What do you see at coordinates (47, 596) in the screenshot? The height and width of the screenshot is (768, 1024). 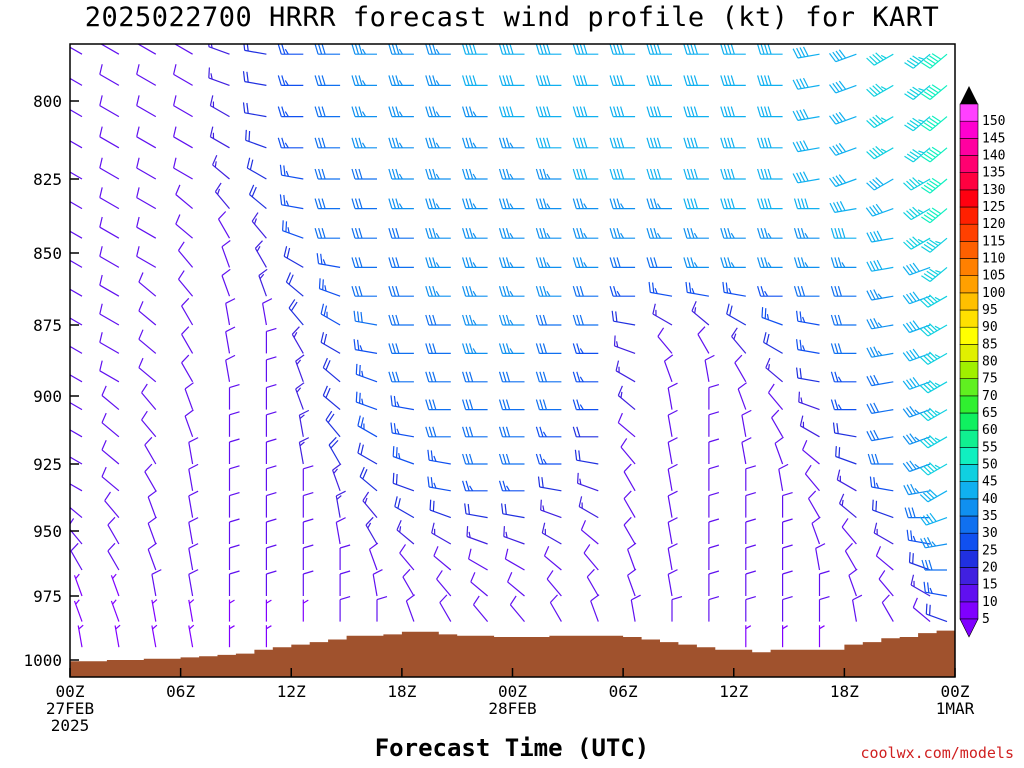 I see `y-tick-label: 975` at bounding box center [47, 596].